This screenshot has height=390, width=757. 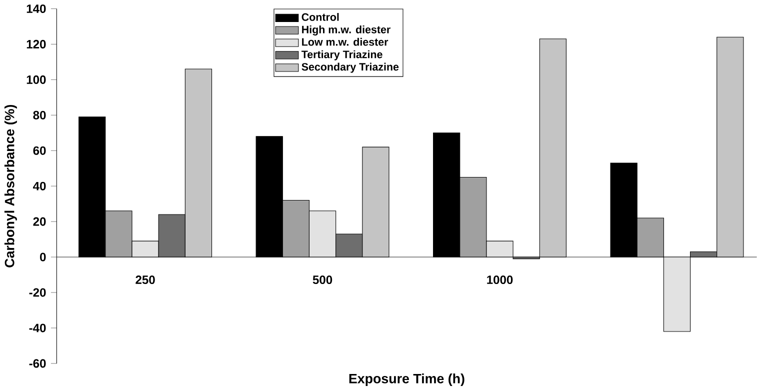 I want to click on y-tick-label: -40, so click(x=37, y=327).